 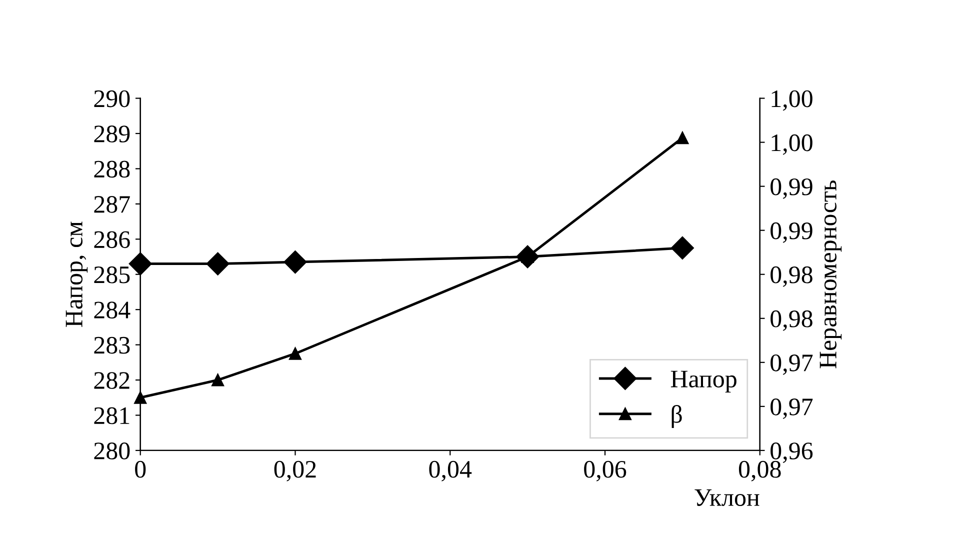 I want to click on x-tick-label: 0,04, so click(x=450, y=471).